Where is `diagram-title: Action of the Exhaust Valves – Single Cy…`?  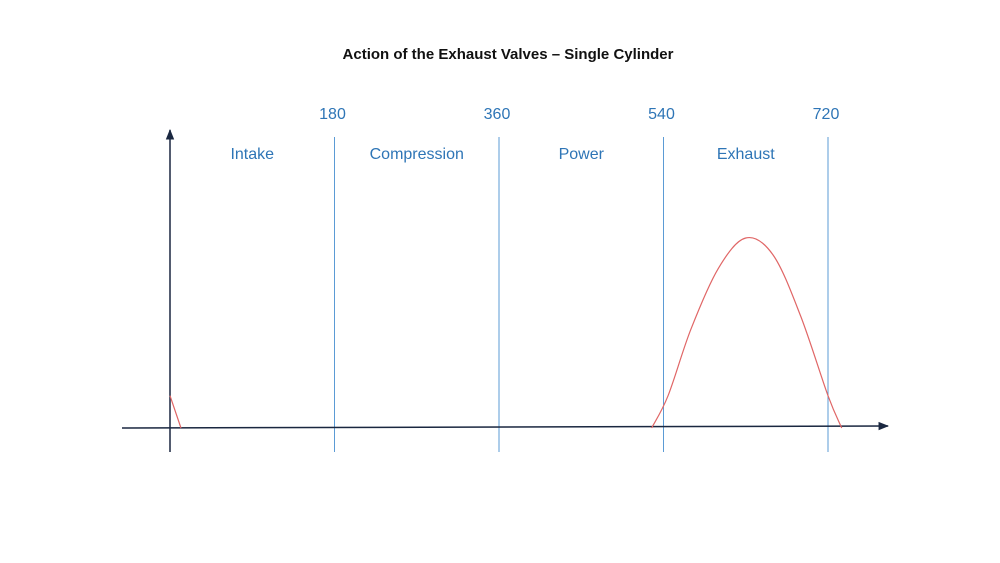 diagram-title: Action of the Exhaust Valves – Single Cy… is located at coordinates (508, 54).